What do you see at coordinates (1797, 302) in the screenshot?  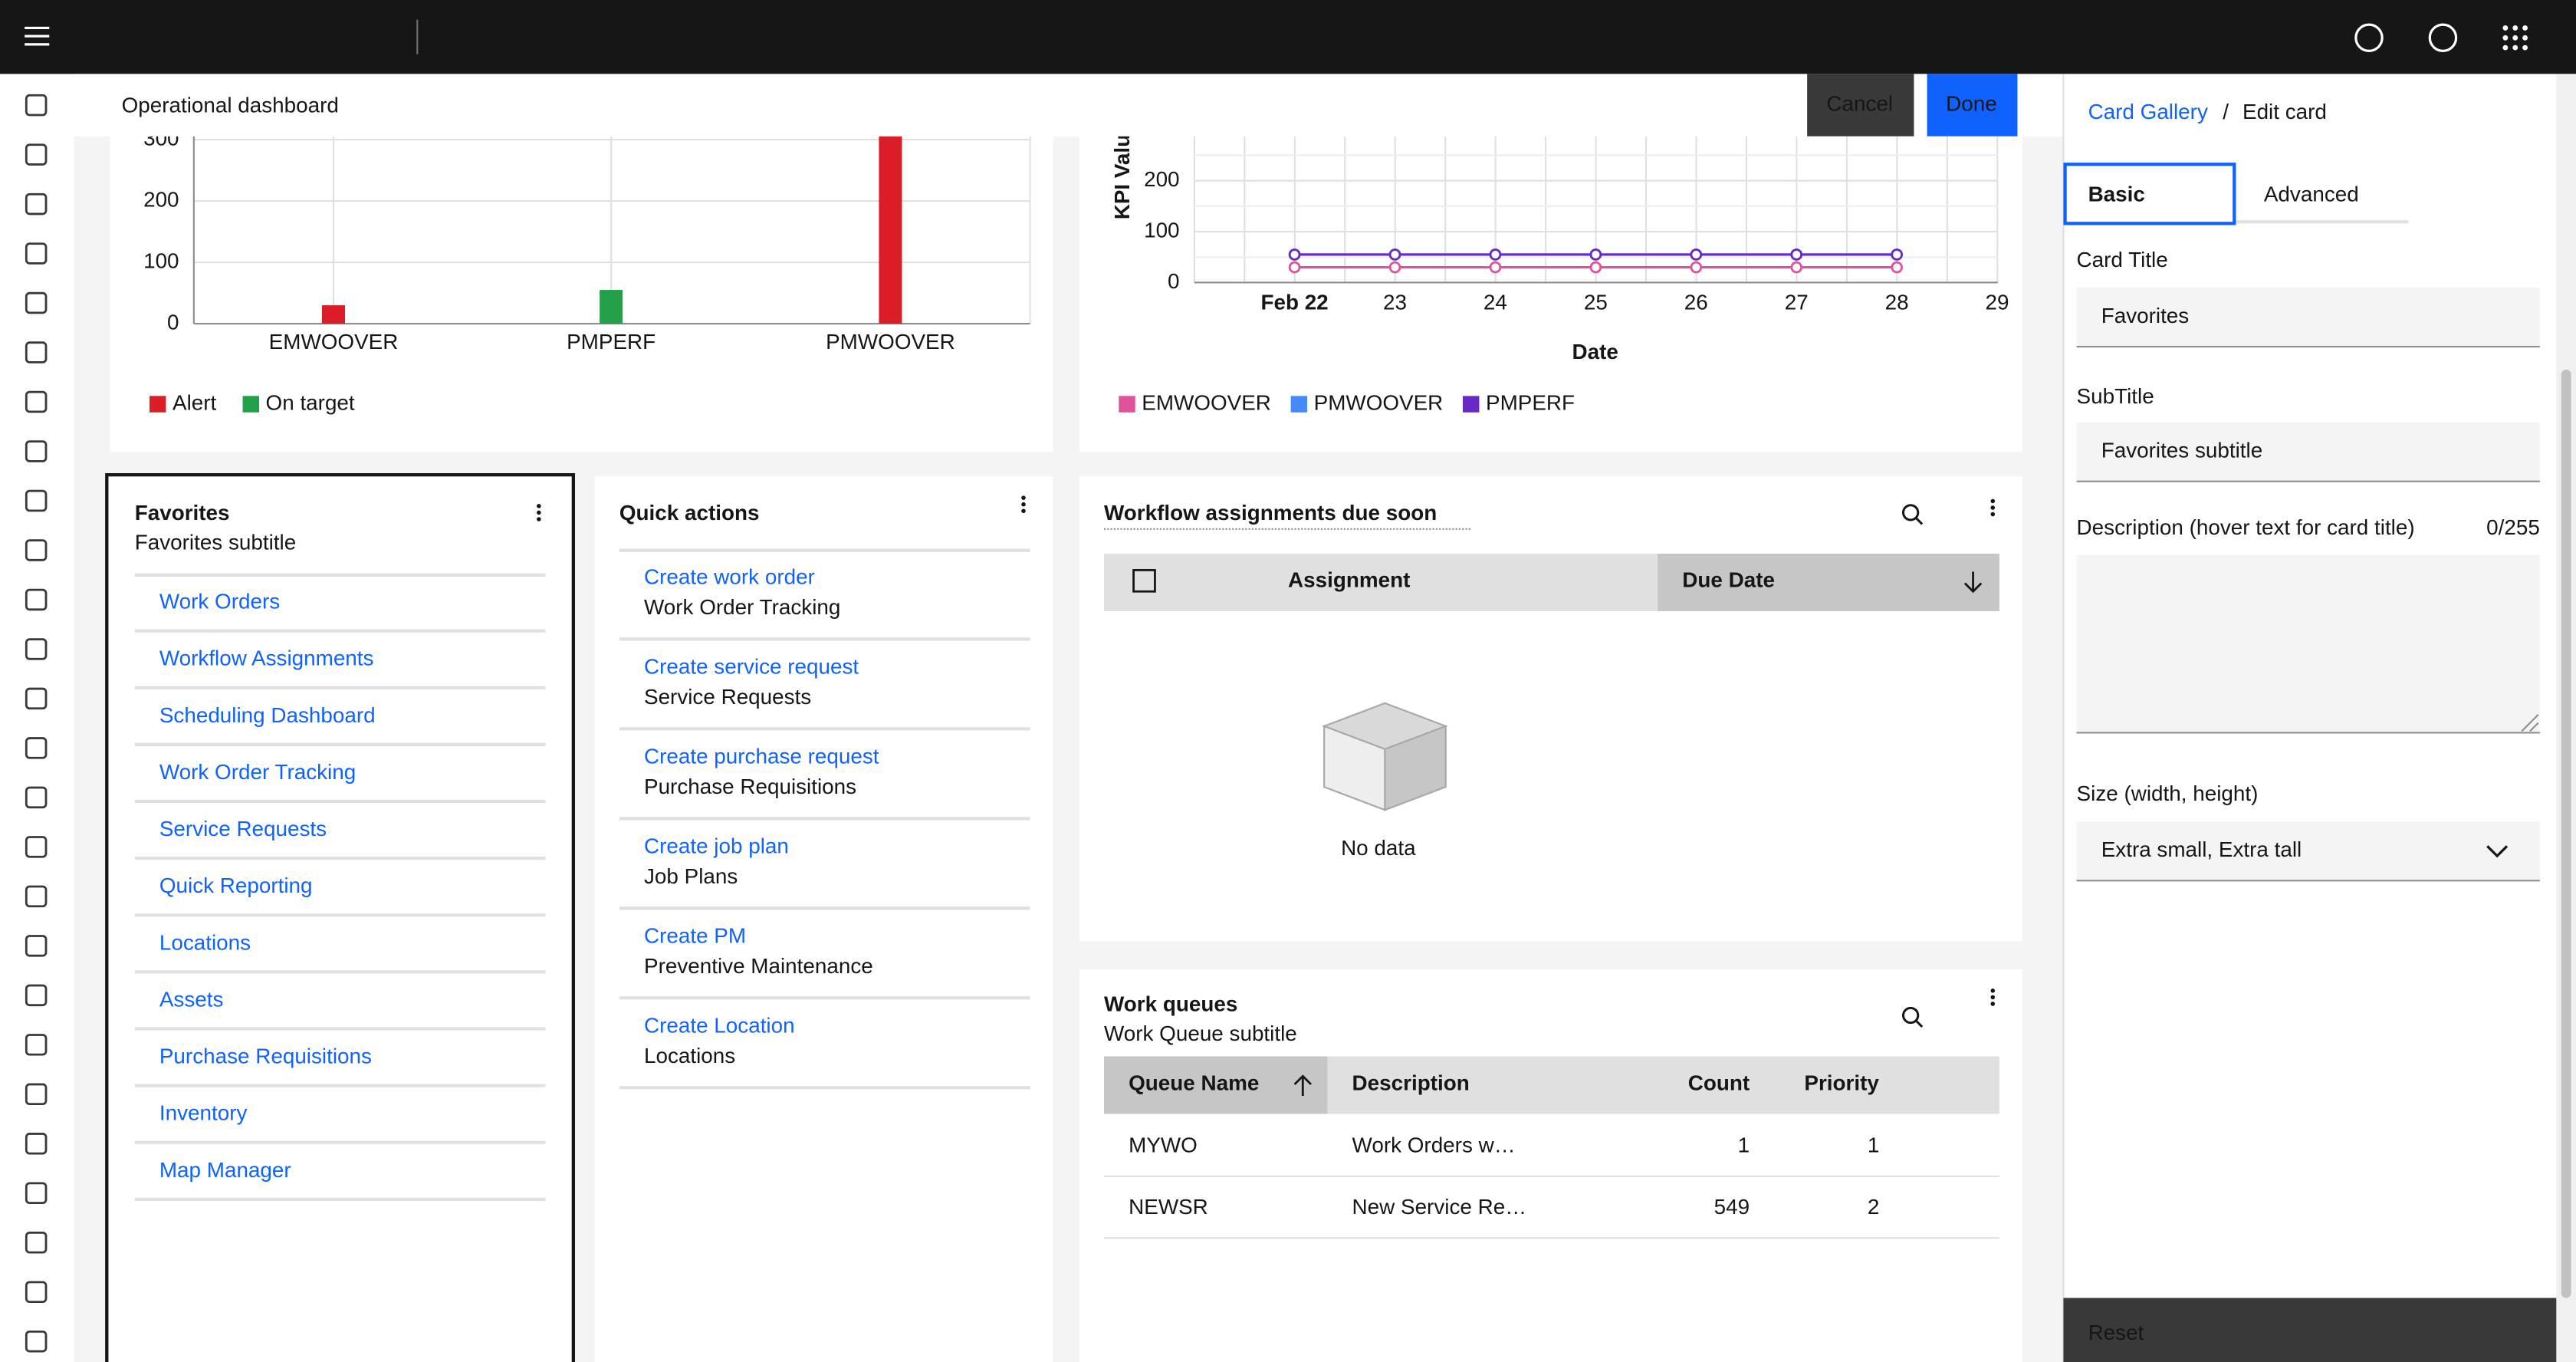 I see `x-tick-label: 27` at bounding box center [1797, 302].